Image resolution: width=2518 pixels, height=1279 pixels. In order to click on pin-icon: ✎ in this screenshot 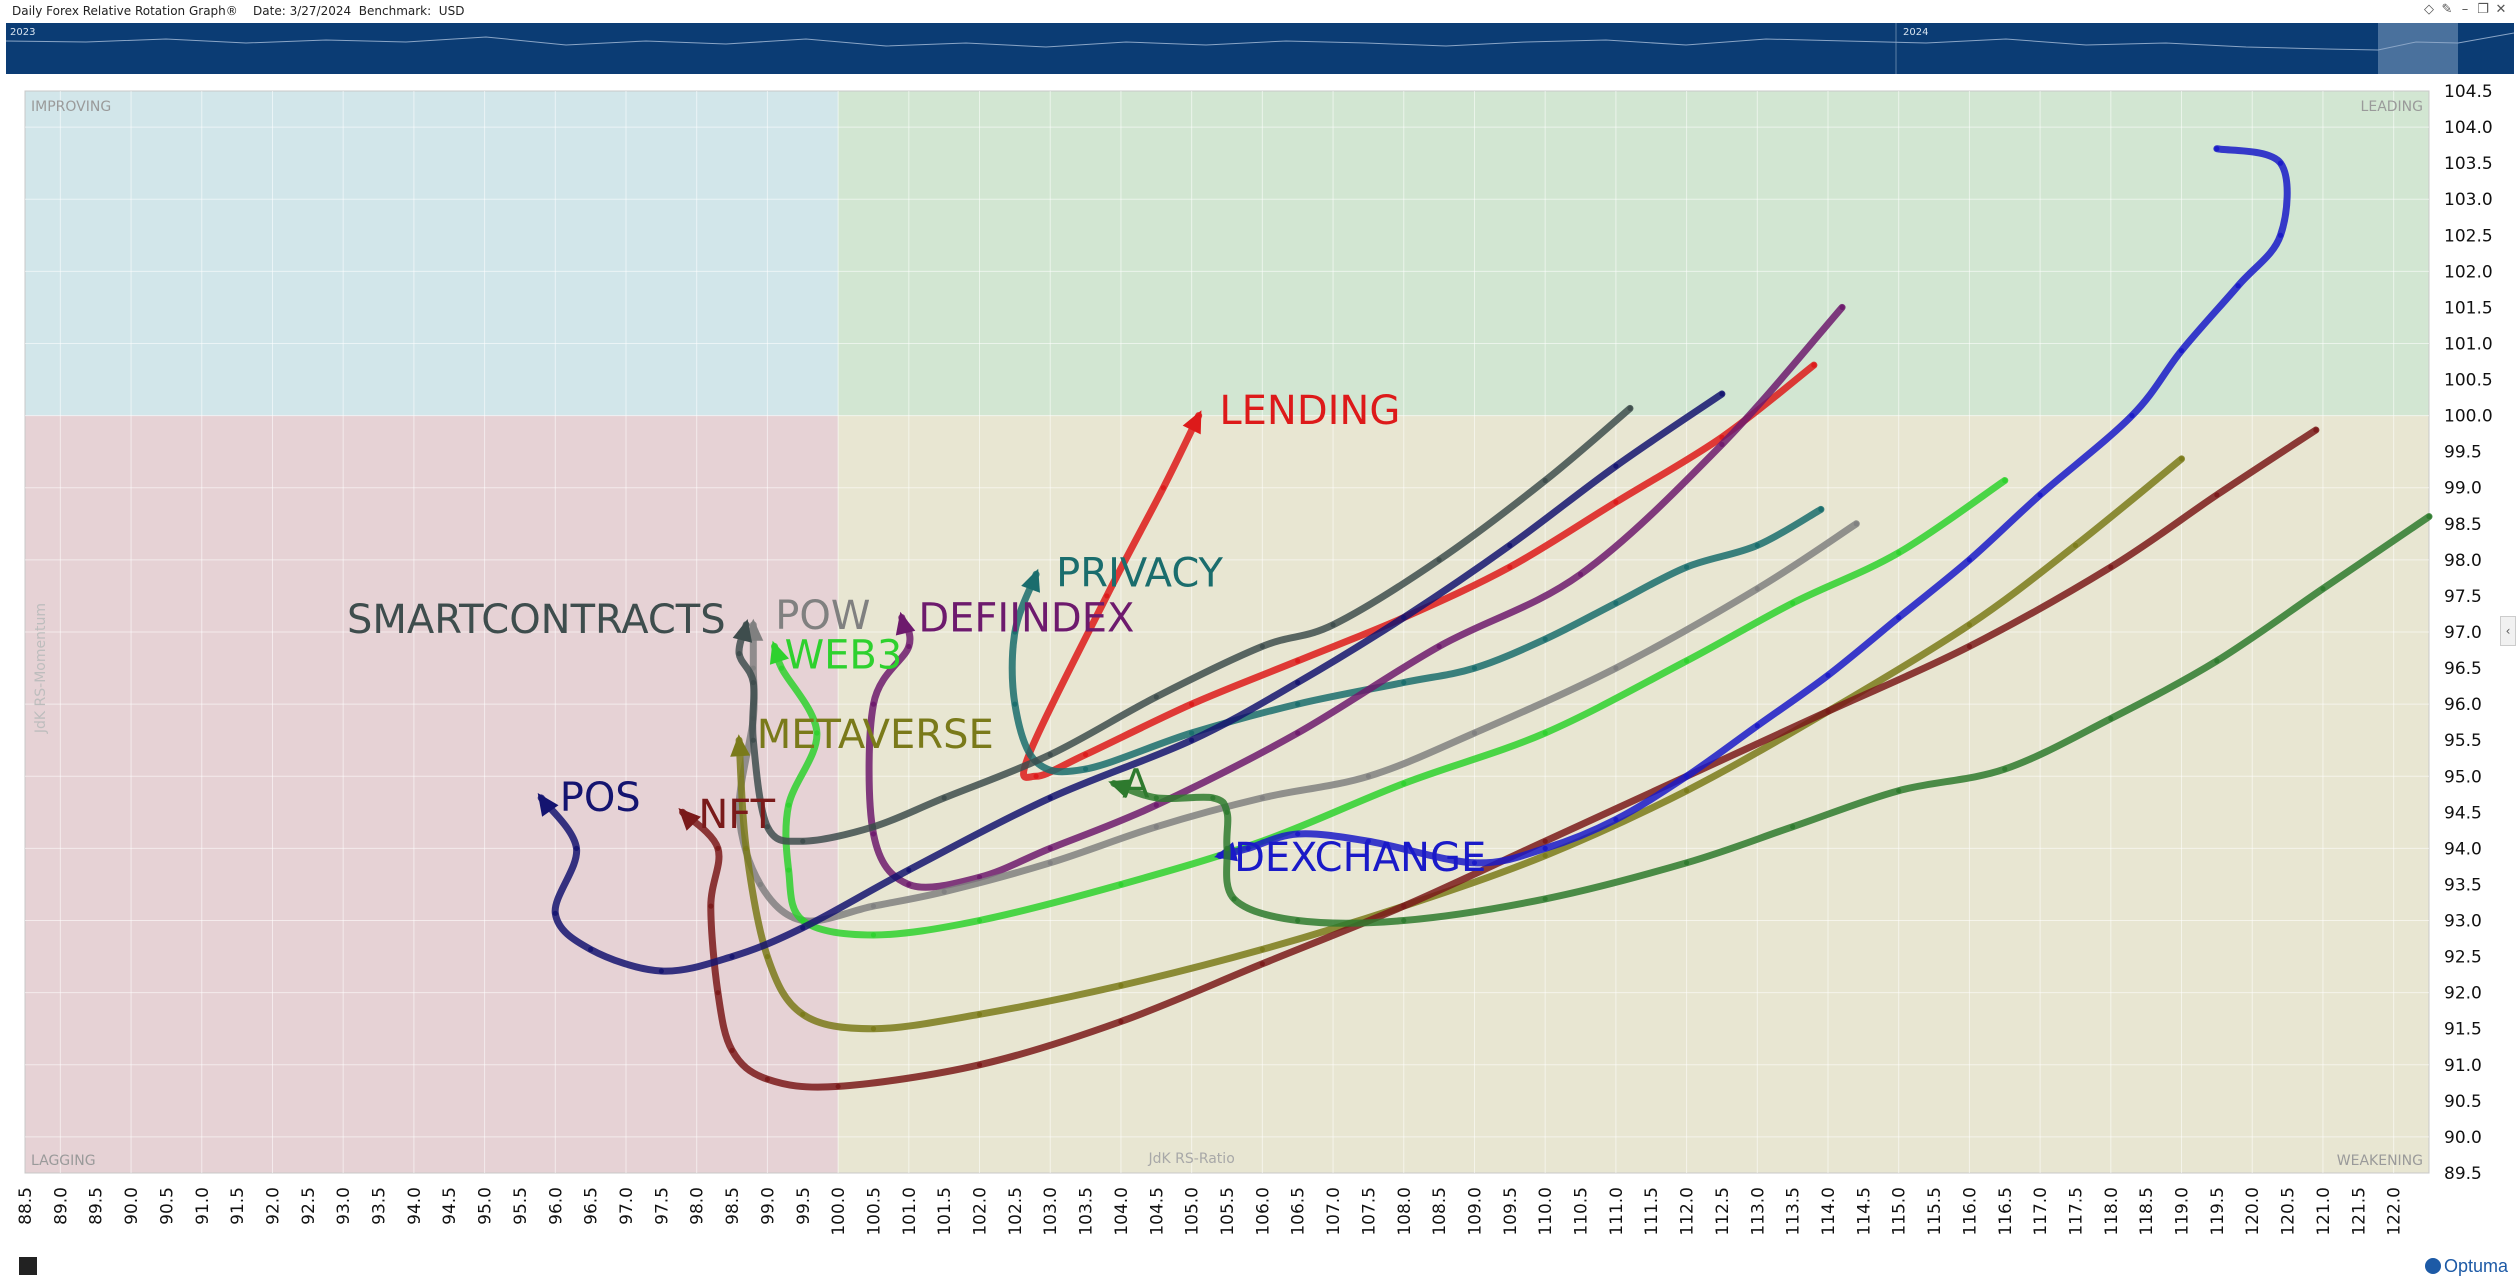, I will do `click(2447, 9)`.